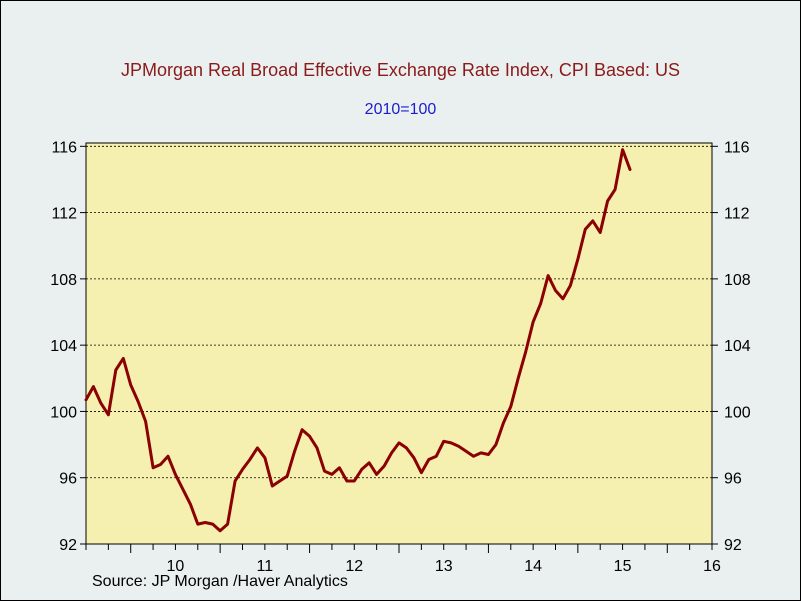 The image size is (801, 601). What do you see at coordinates (68, 479) in the screenshot?
I see `y-tick-label-left: 96` at bounding box center [68, 479].